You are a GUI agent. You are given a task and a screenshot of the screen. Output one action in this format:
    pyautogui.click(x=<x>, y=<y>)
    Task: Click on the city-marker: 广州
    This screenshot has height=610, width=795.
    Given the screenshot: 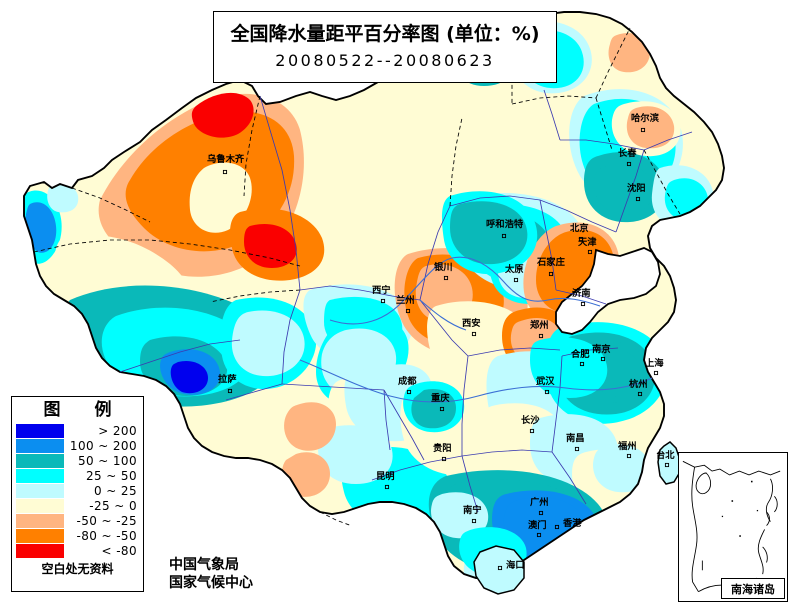 What is the action you would take?
    pyautogui.click(x=539, y=506)
    